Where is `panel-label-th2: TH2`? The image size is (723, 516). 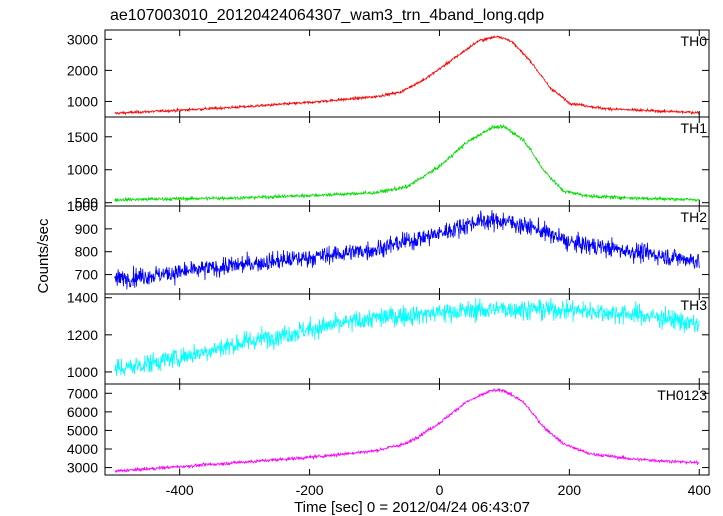 panel-label-th2: TH2 is located at coordinates (694, 217).